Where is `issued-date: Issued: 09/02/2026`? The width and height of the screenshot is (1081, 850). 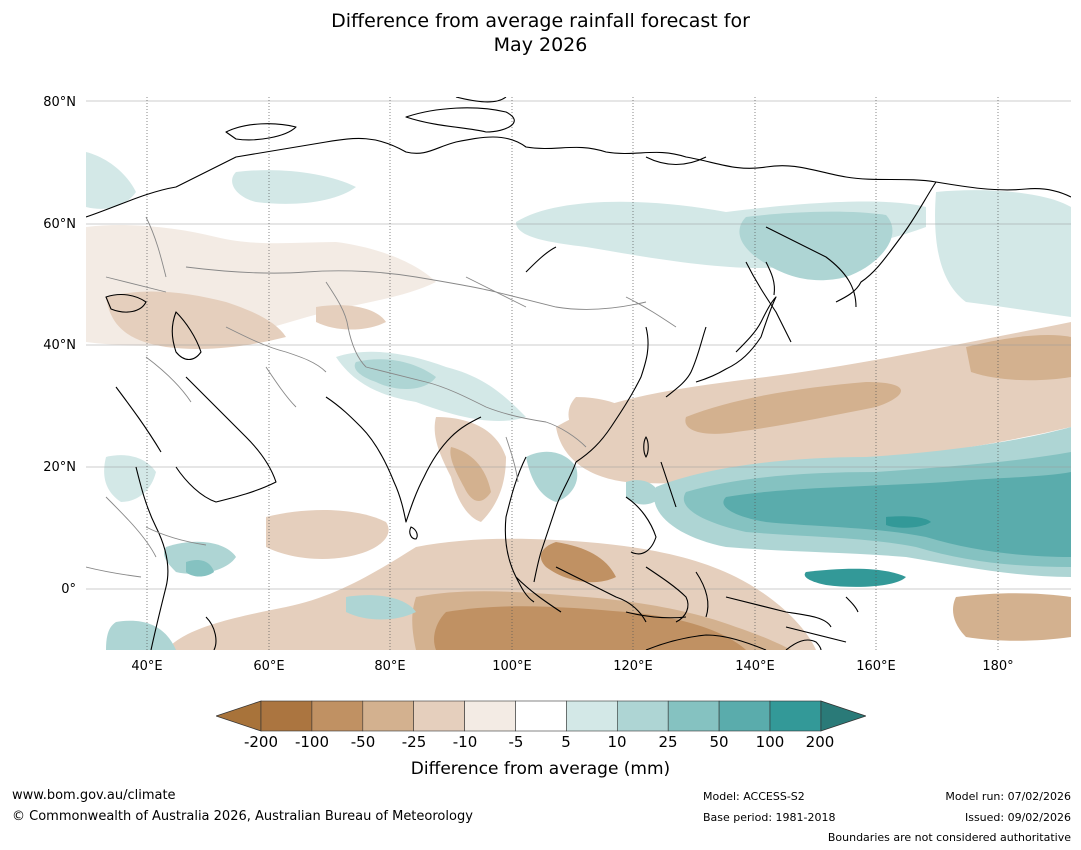 issued-date: Issued: 09/02/2026 is located at coordinates (1017, 817).